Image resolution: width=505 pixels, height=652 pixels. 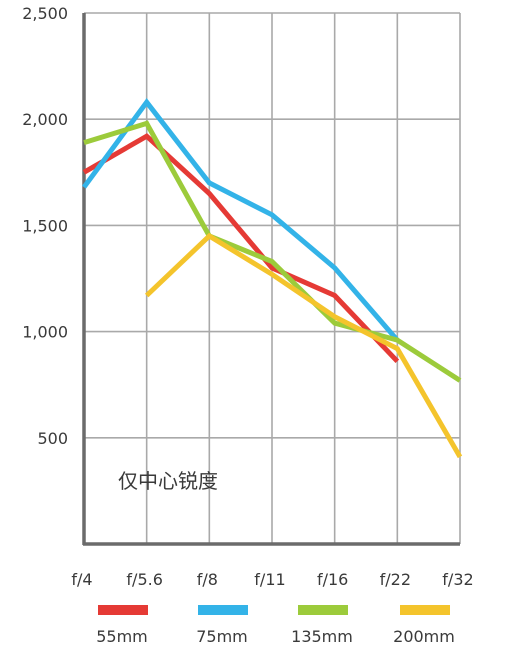 I want to click on y-tick-label: 1,500, so click(x=45, y=225).